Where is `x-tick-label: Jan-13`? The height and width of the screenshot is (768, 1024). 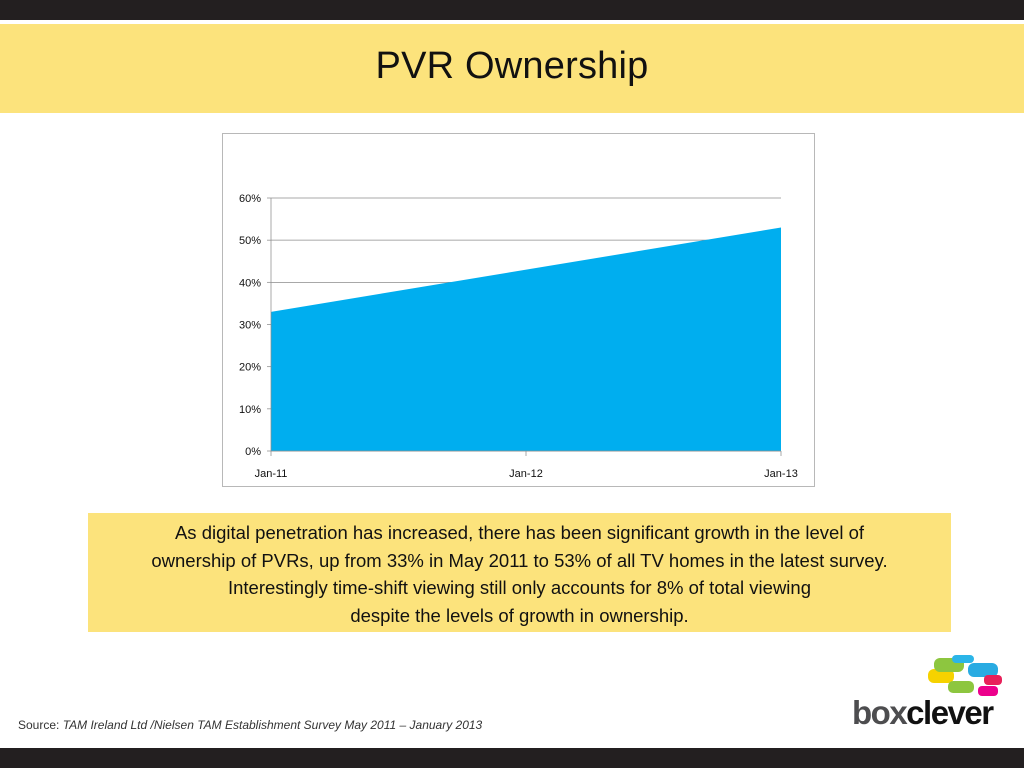 x-tick-label: Jan-13 is located at coordinates (781, 474).